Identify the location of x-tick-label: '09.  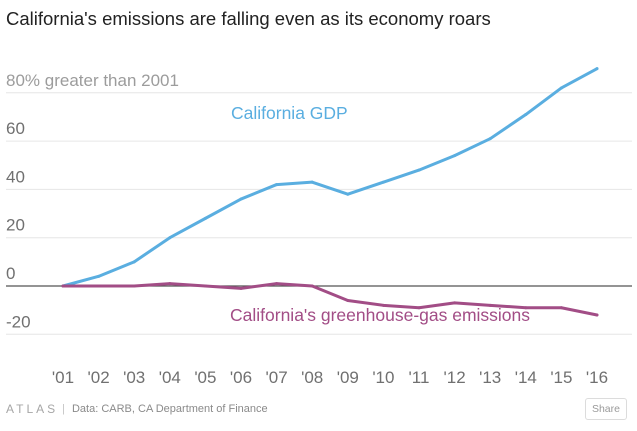
(348, 377).